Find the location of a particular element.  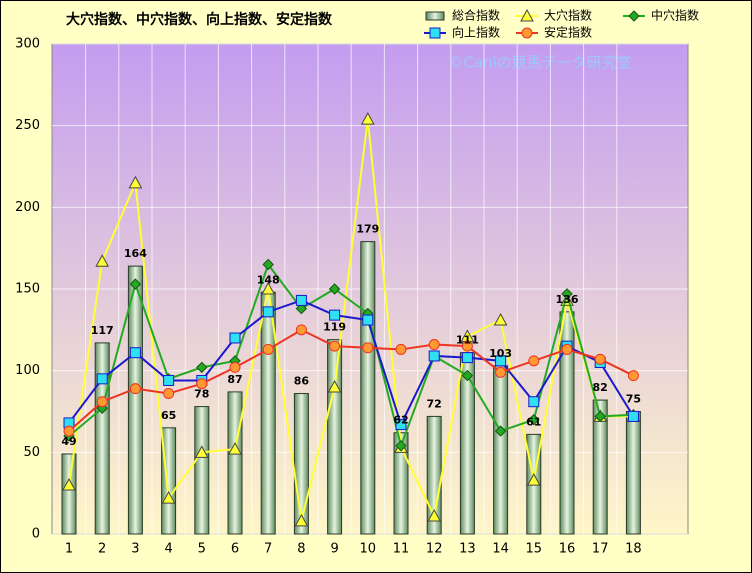

x-tick-label: 18 is located at coordinates (633, 549).